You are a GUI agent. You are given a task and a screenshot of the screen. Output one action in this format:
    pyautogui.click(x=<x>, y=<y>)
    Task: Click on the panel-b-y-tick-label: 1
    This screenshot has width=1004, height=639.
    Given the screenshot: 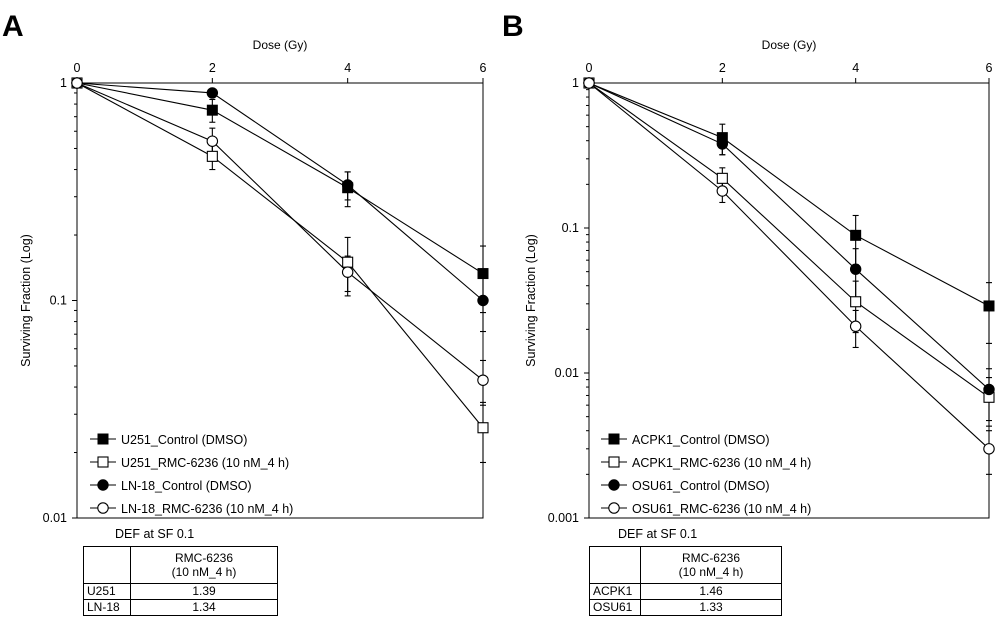 What is the action you would take?
    pyautogui.click(x=575, y=83)
    